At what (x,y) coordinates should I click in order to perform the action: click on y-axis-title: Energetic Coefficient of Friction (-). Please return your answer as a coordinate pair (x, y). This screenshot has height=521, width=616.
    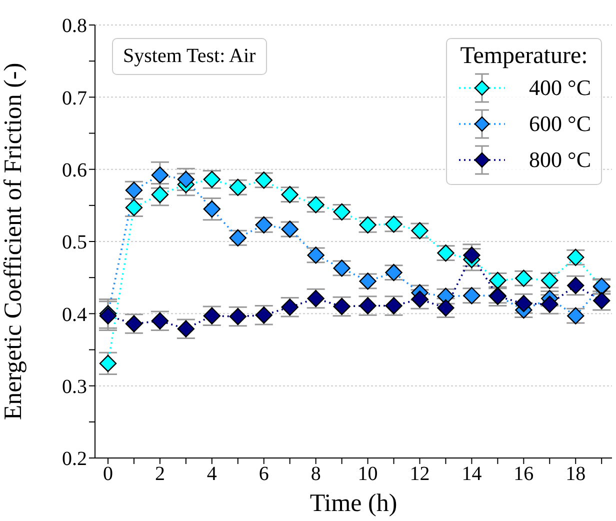
    Looking at the image, I should click on (13, 241).